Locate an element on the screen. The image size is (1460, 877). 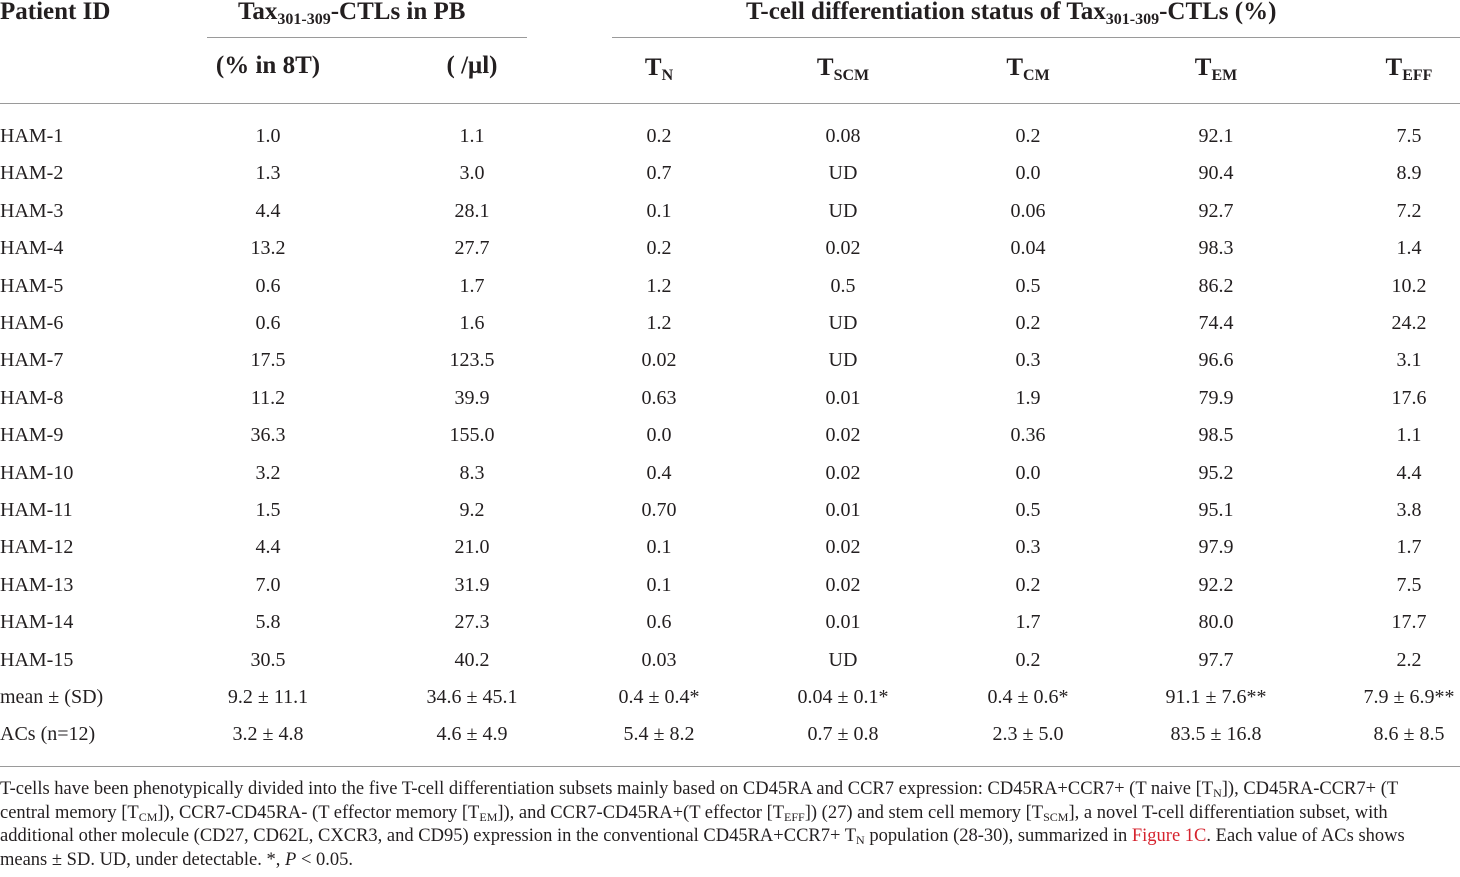
table-cell: 0.08 is located at coordinates (843, 136).